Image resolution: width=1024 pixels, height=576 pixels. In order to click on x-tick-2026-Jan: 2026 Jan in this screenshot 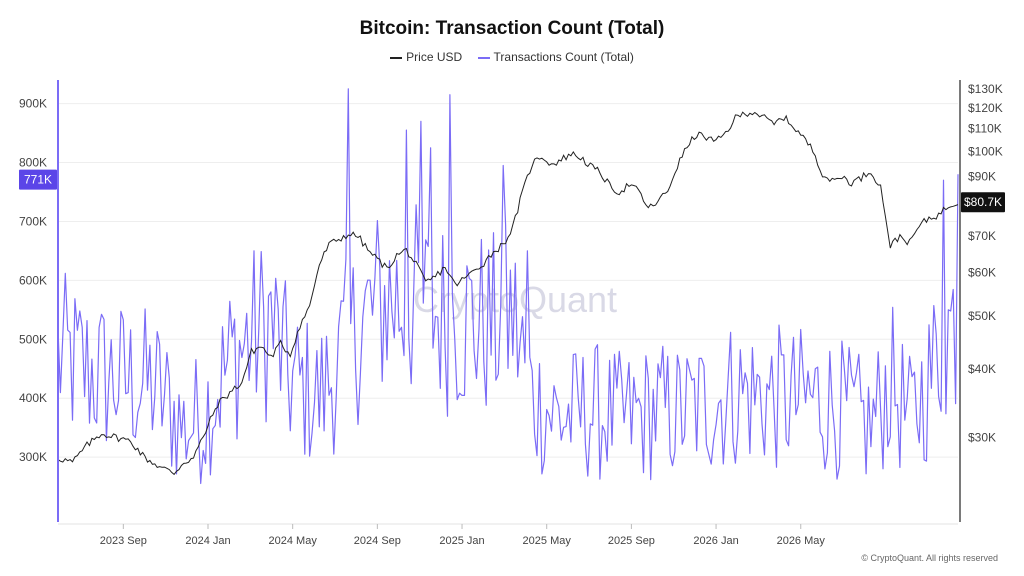, I will do `click(715, 541)`.